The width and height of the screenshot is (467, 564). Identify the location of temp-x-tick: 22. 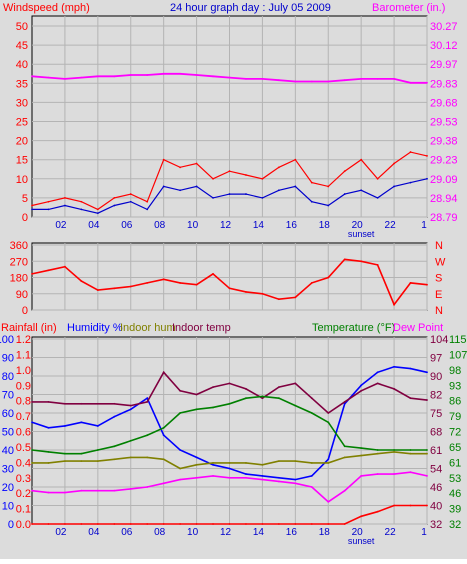
(391, 532).